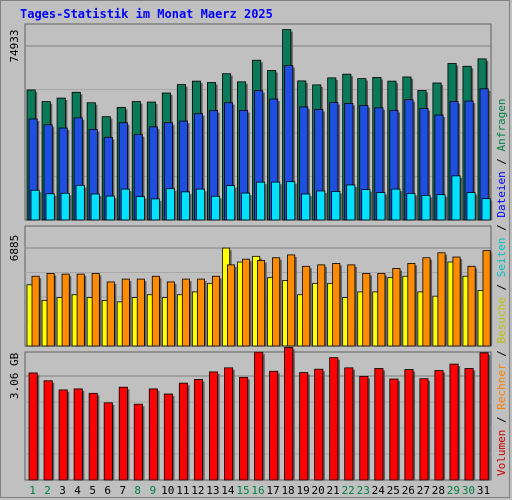  I want to click on x-tick-label: 9, so click(152, 490).